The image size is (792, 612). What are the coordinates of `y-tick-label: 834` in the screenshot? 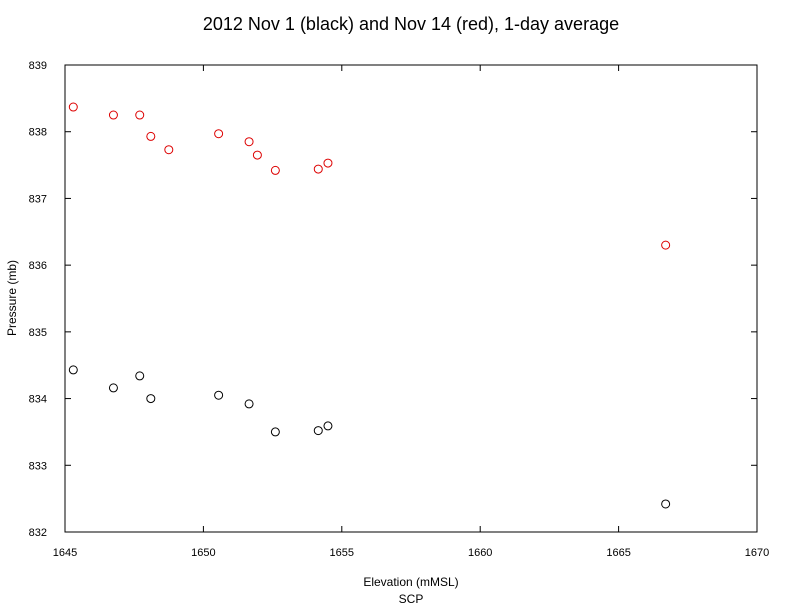 It's located at (38, 400).